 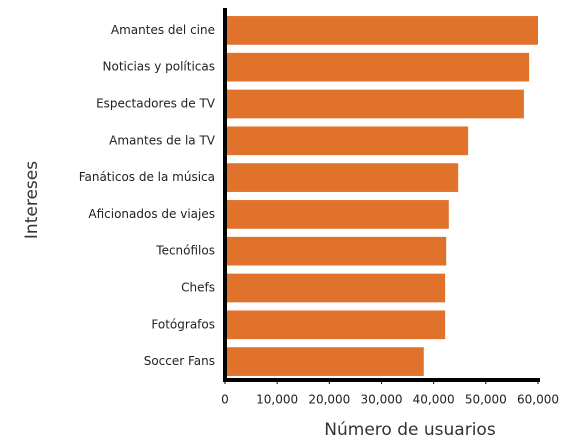 What do you see at coordinates (225, 400) in the screenshot?
I see `x-tick-label: 0` at bounding box center [225, 400].